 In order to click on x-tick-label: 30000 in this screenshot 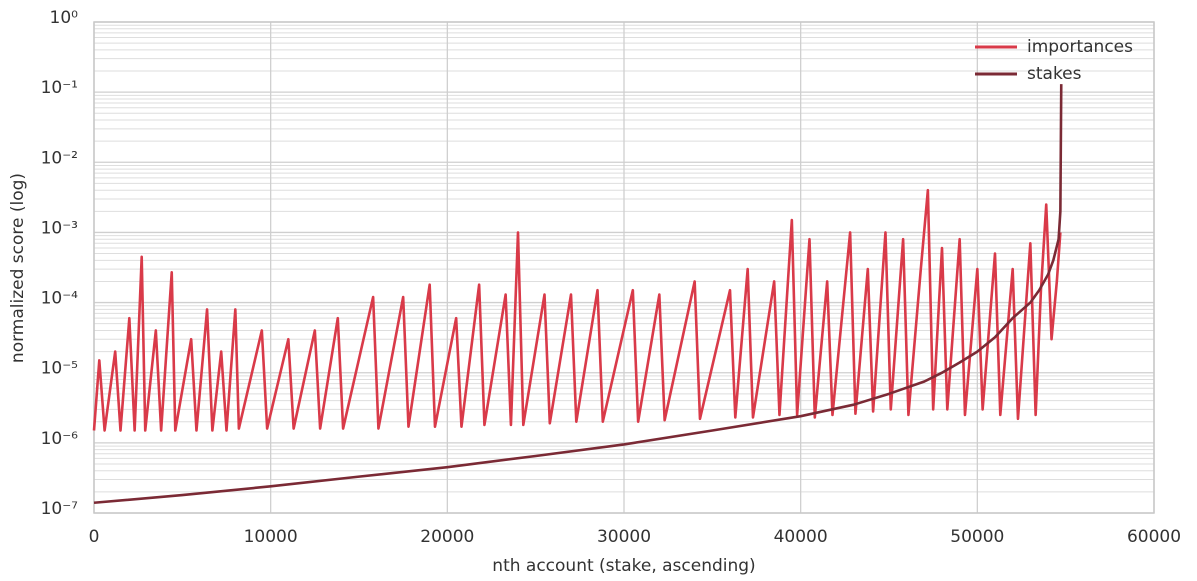, I will do `click(624, 537)`.